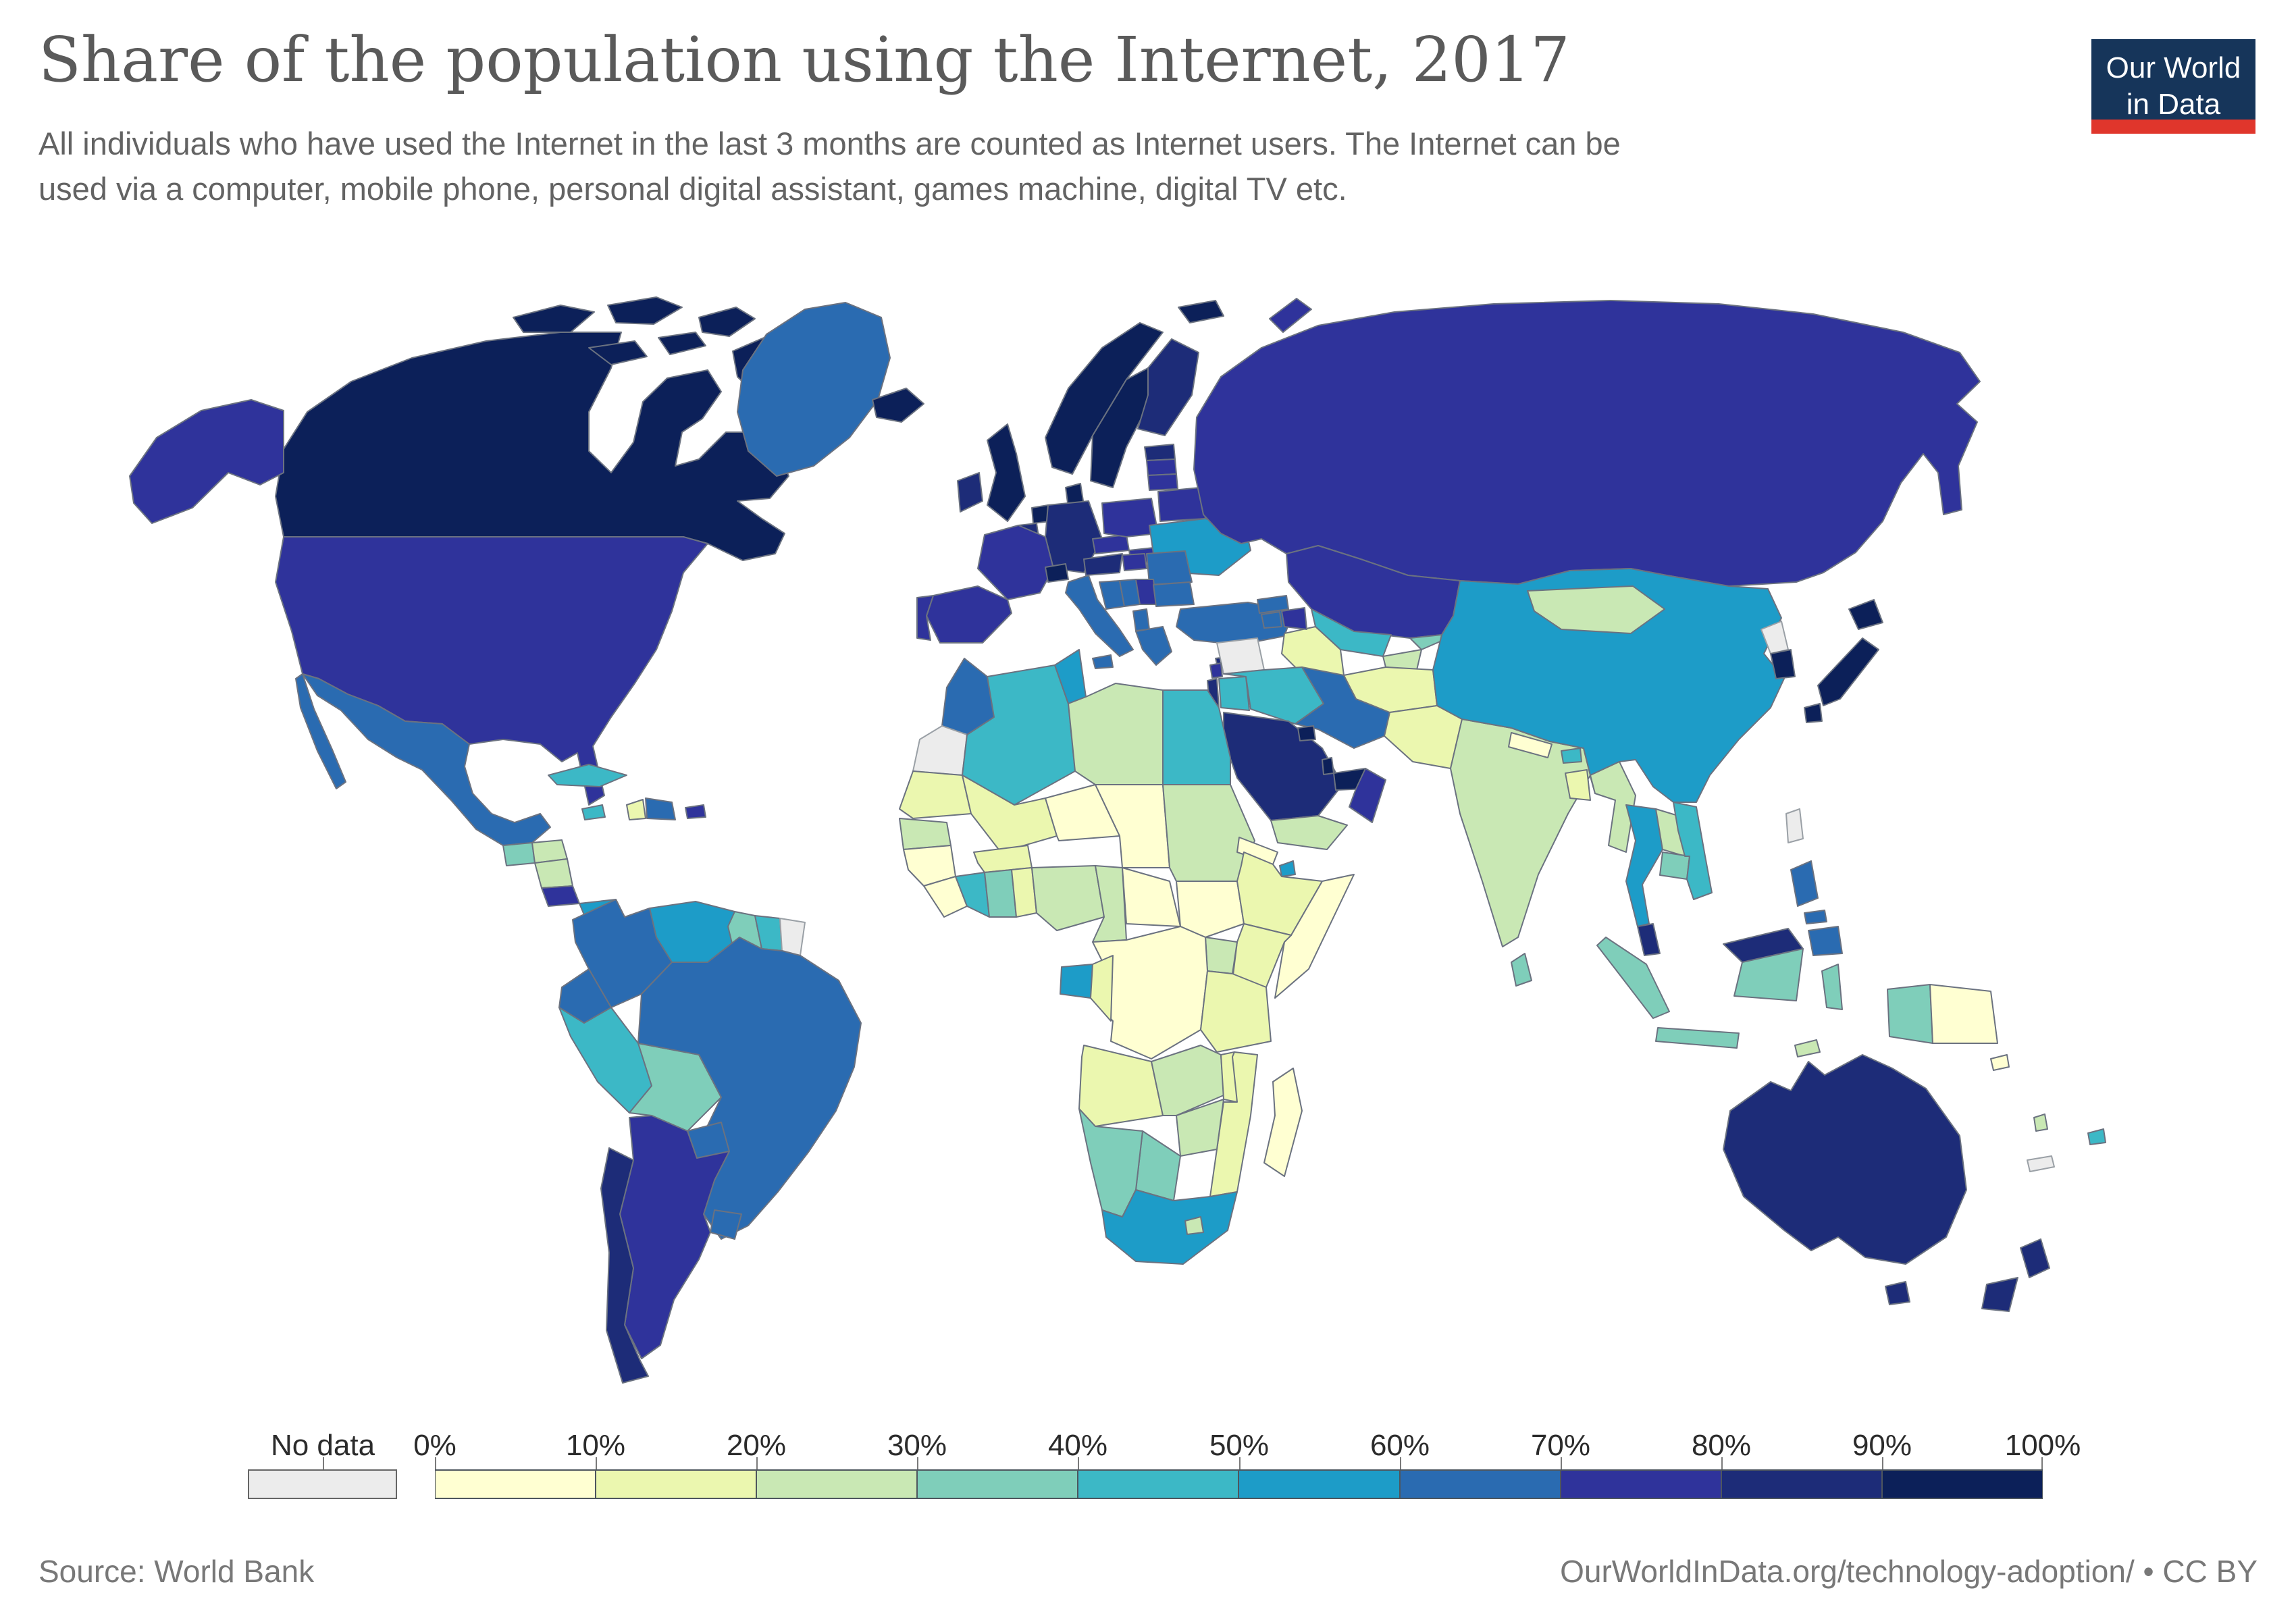 The height and width of the screenshot is (1624, 2296). Describe the element at coordinates (1210, 910) in the screenshot. I see `country-south-sudan` at that location.